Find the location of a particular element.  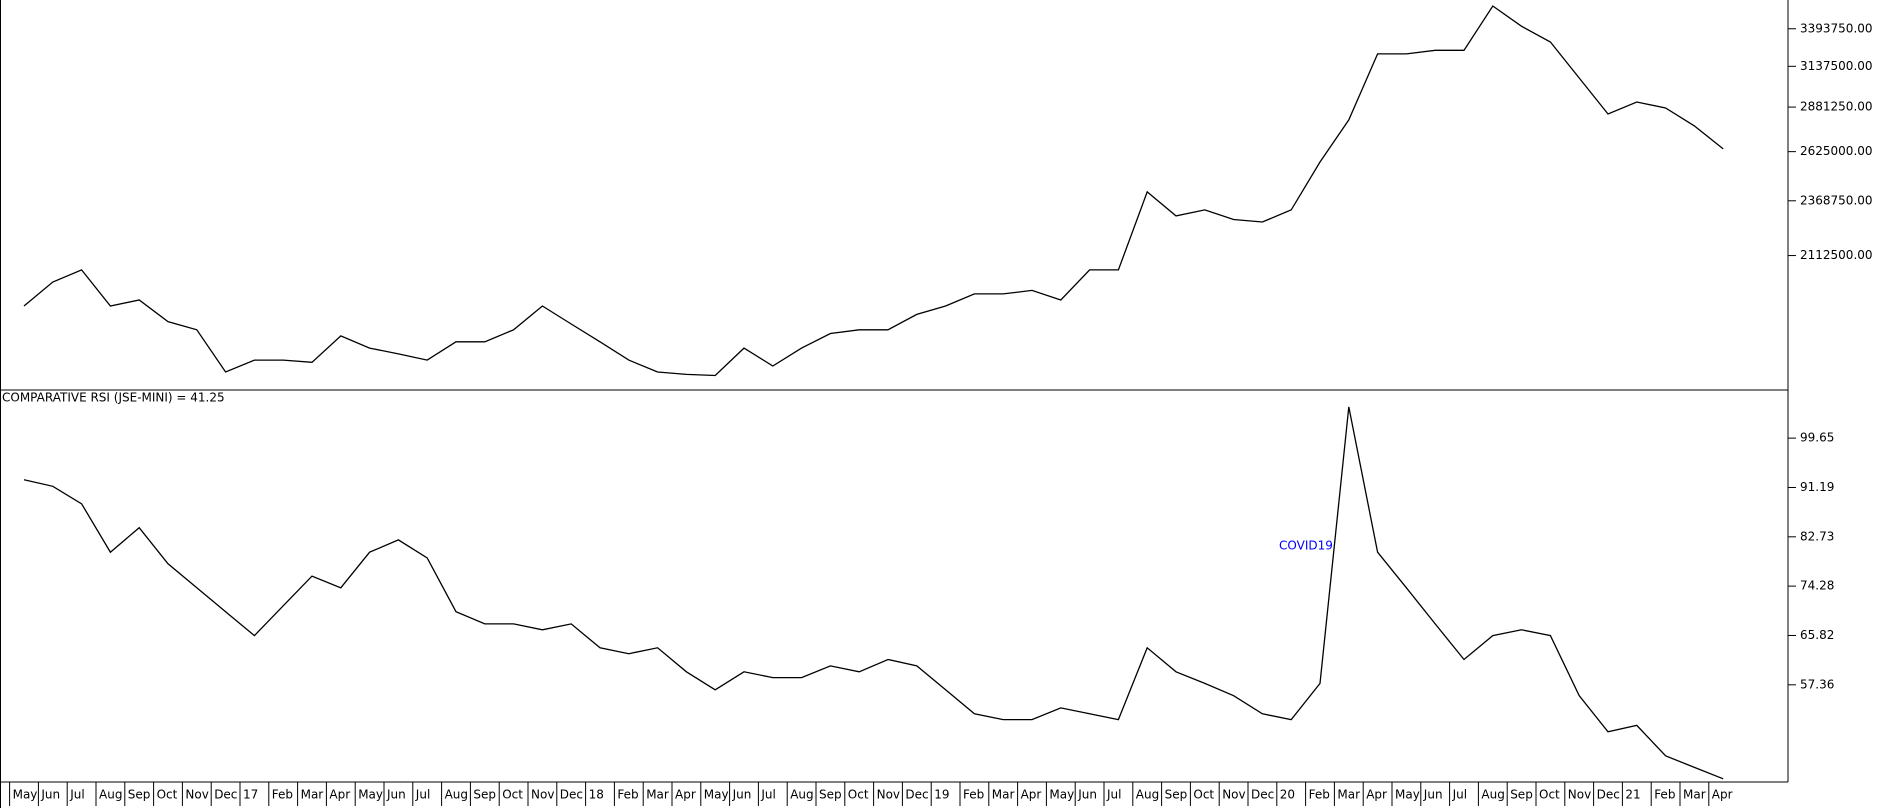

y-tick-label: 3393750.00 is located at coordinates (1836, 28).